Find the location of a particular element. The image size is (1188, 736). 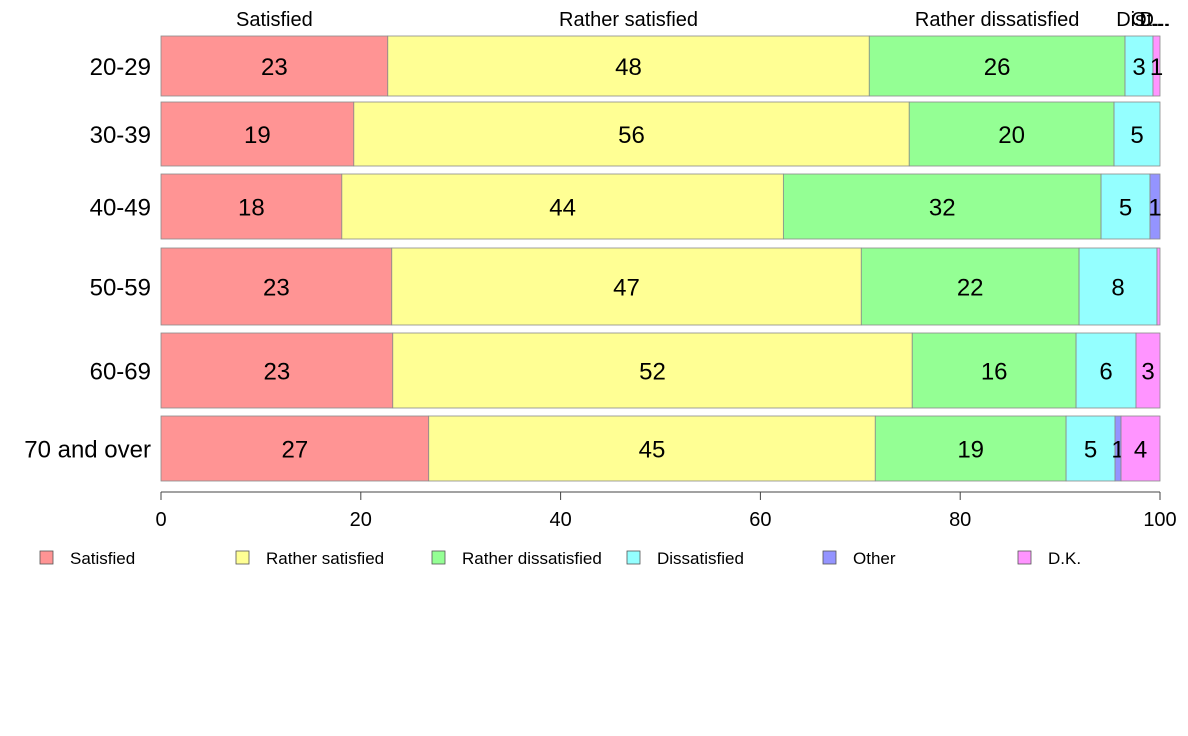

data-label-20-29-d-k: 1 is located at coordinates (1156, 67).